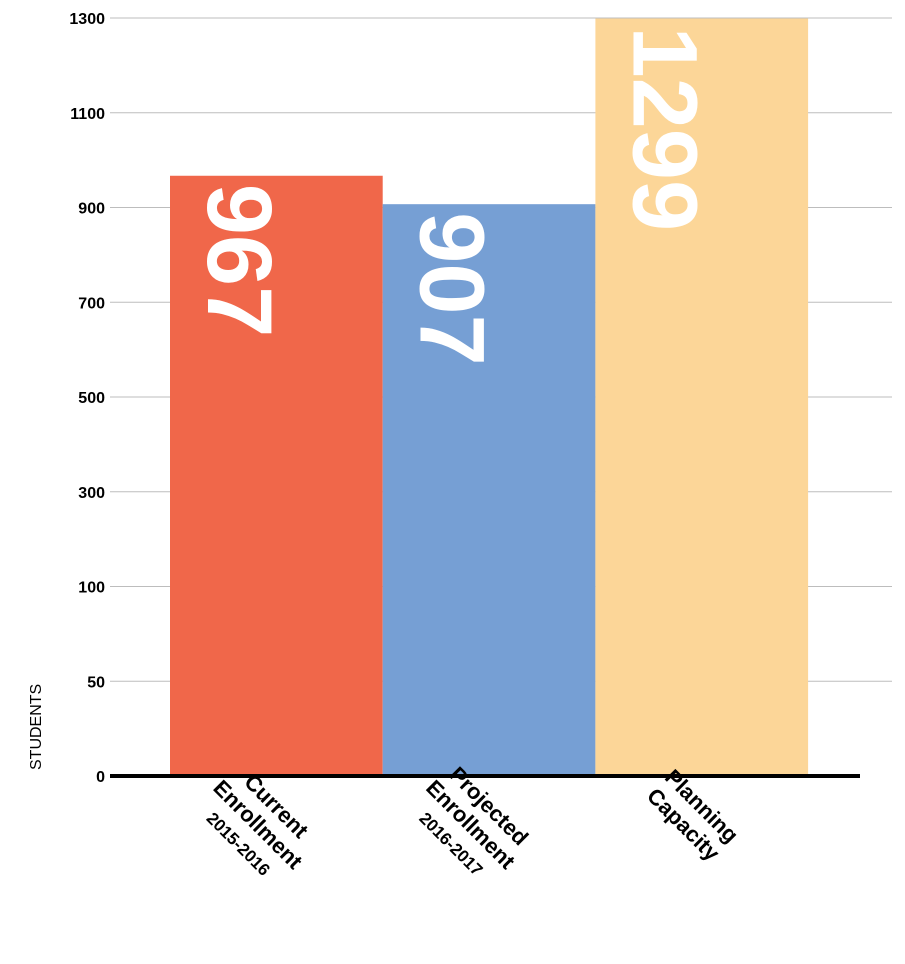 The height and width of the screenshot is (964, 905). What do you see at coordinates (91, 493) in the screenshot?
I see `y-tick-label: 300` at bounding box center [91, 493].